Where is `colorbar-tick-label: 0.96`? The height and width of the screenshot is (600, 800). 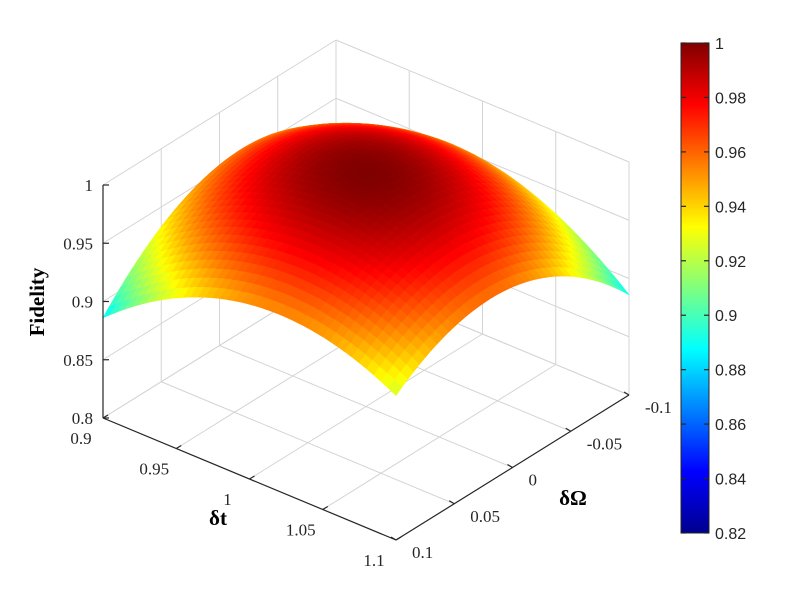 colorbar-tick-label: 0.96 is located at coordinates (730, 153).